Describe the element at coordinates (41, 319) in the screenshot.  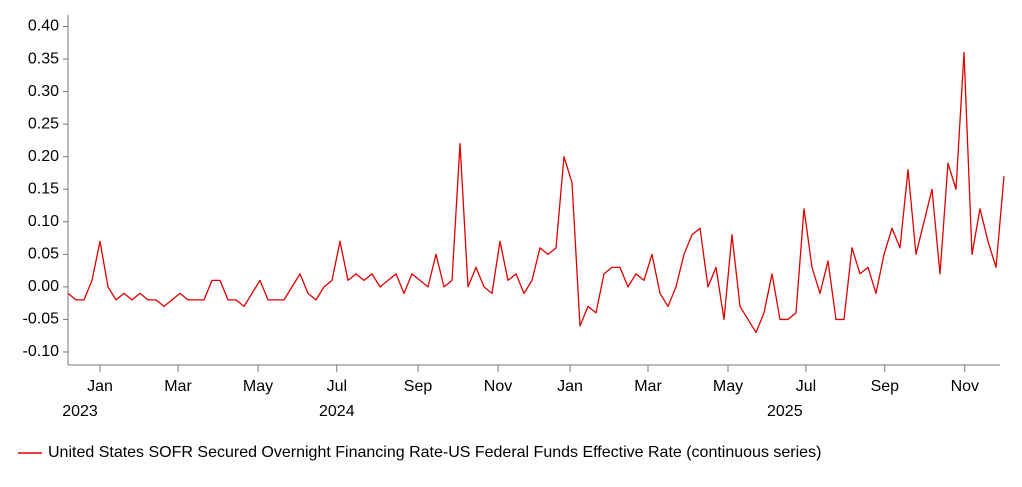
I see `y-tick-label: -0.05` at that location.